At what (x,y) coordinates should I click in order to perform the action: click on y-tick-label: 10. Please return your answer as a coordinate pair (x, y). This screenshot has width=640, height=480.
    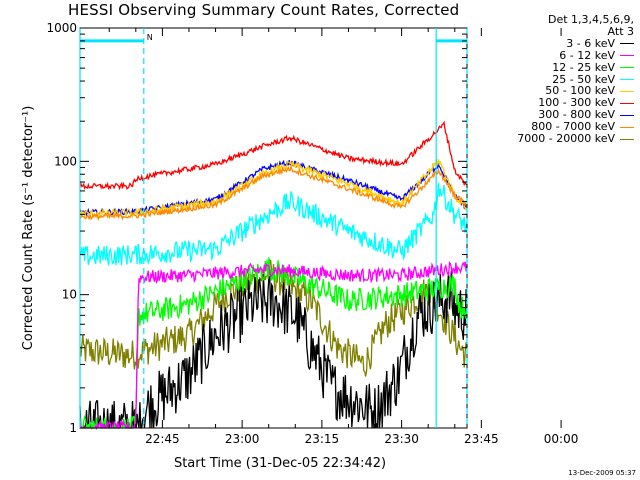
    Looking at the image, I should click on (69, 295).